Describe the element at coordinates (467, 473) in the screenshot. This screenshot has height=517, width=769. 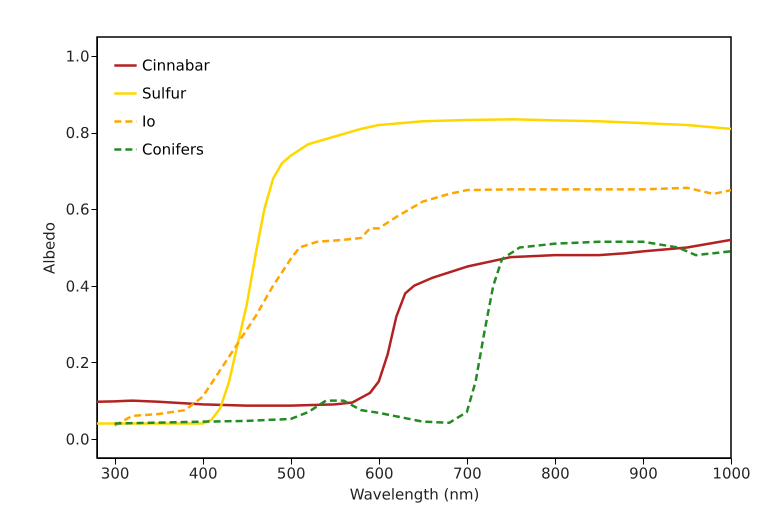
I see `x-tick-label: 700` at that location.